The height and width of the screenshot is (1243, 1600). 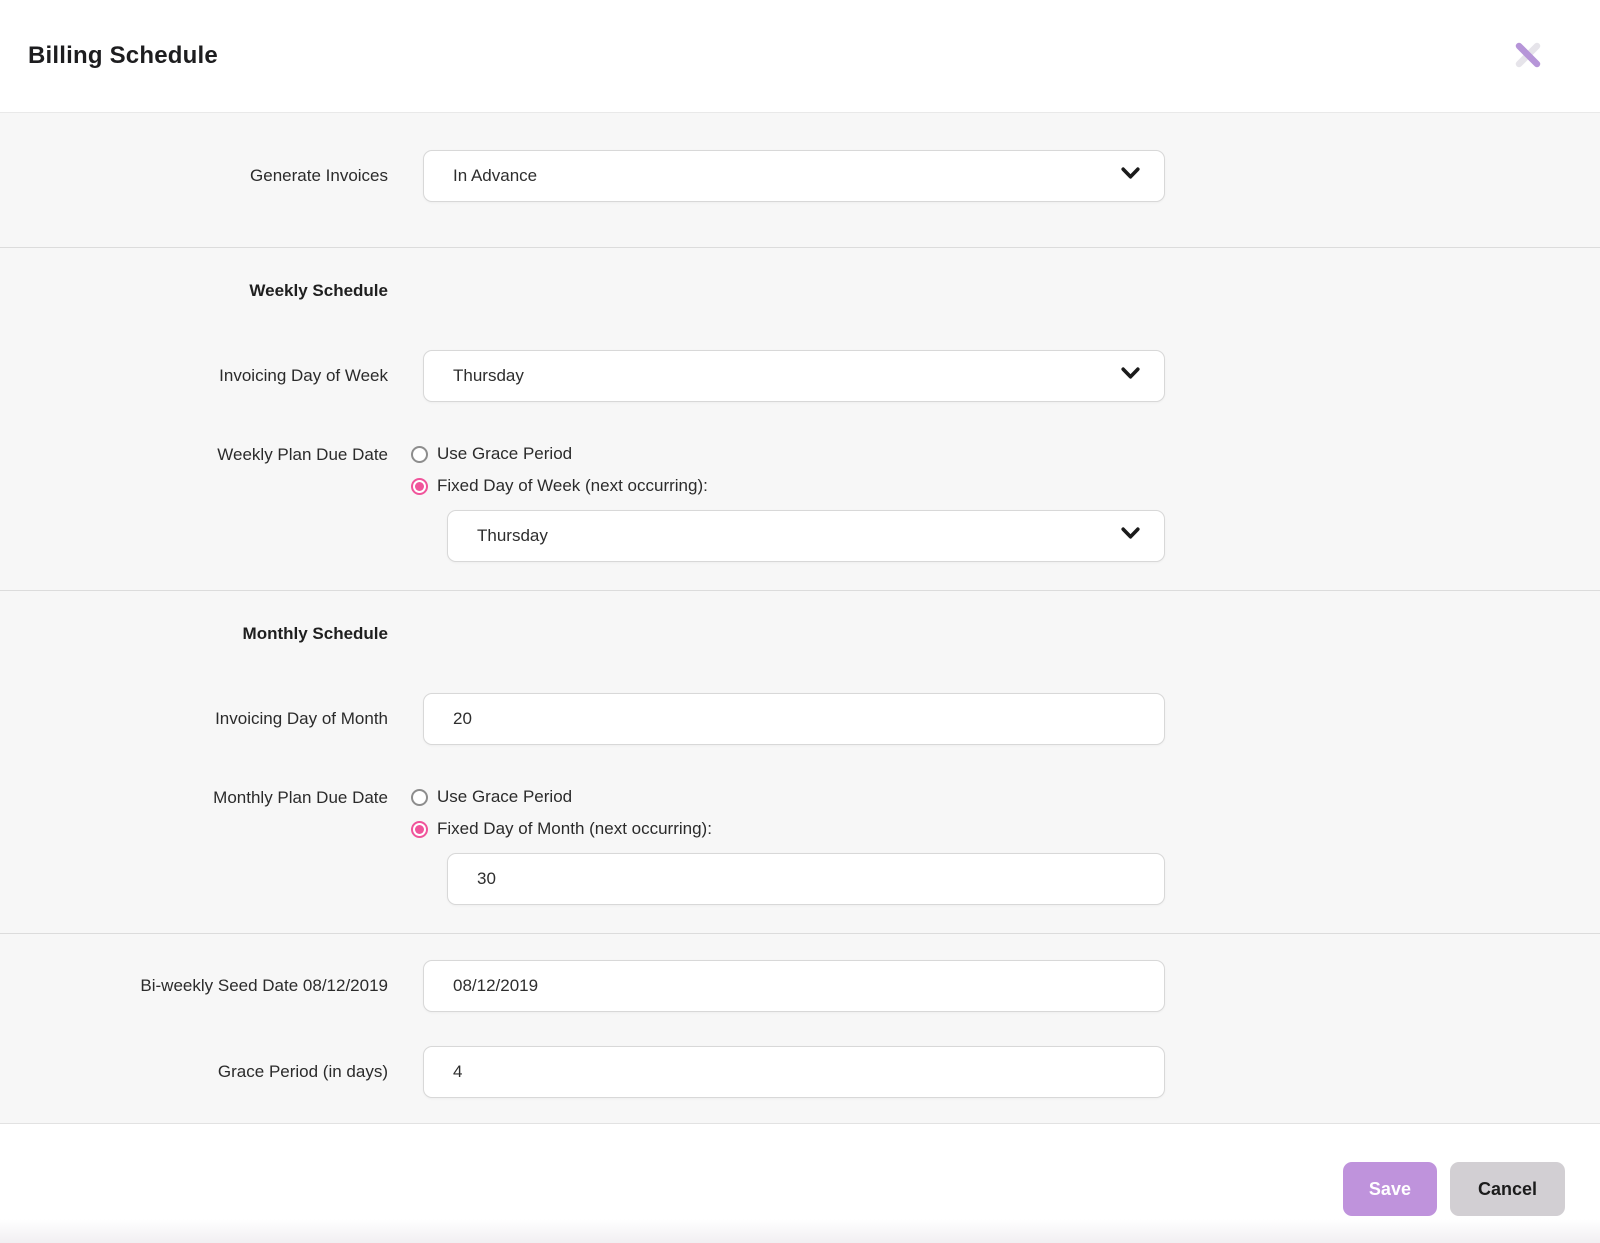 What do you see at coordinates (419, 797) in the screenshot?
I see `monthly-use-grace-period-radio` at bounding box center [419, 797].